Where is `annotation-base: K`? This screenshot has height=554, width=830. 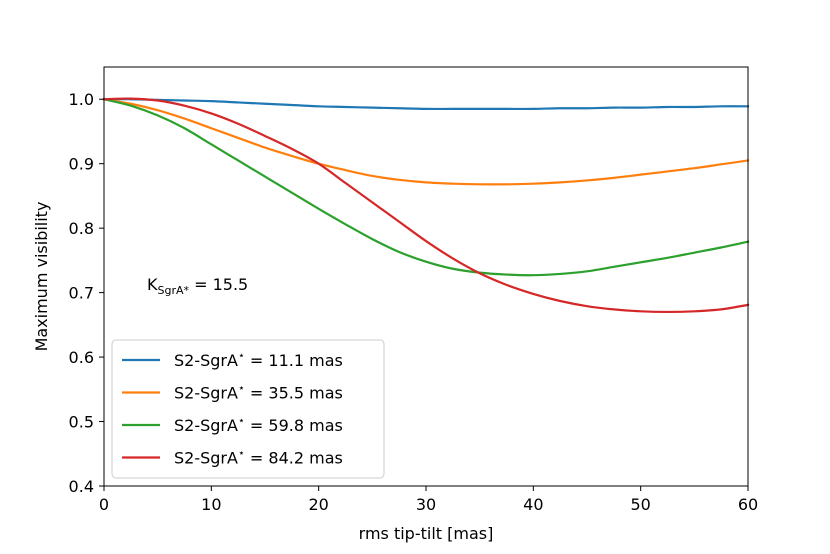 annotation-base: K is located at coordinates (152, 284).